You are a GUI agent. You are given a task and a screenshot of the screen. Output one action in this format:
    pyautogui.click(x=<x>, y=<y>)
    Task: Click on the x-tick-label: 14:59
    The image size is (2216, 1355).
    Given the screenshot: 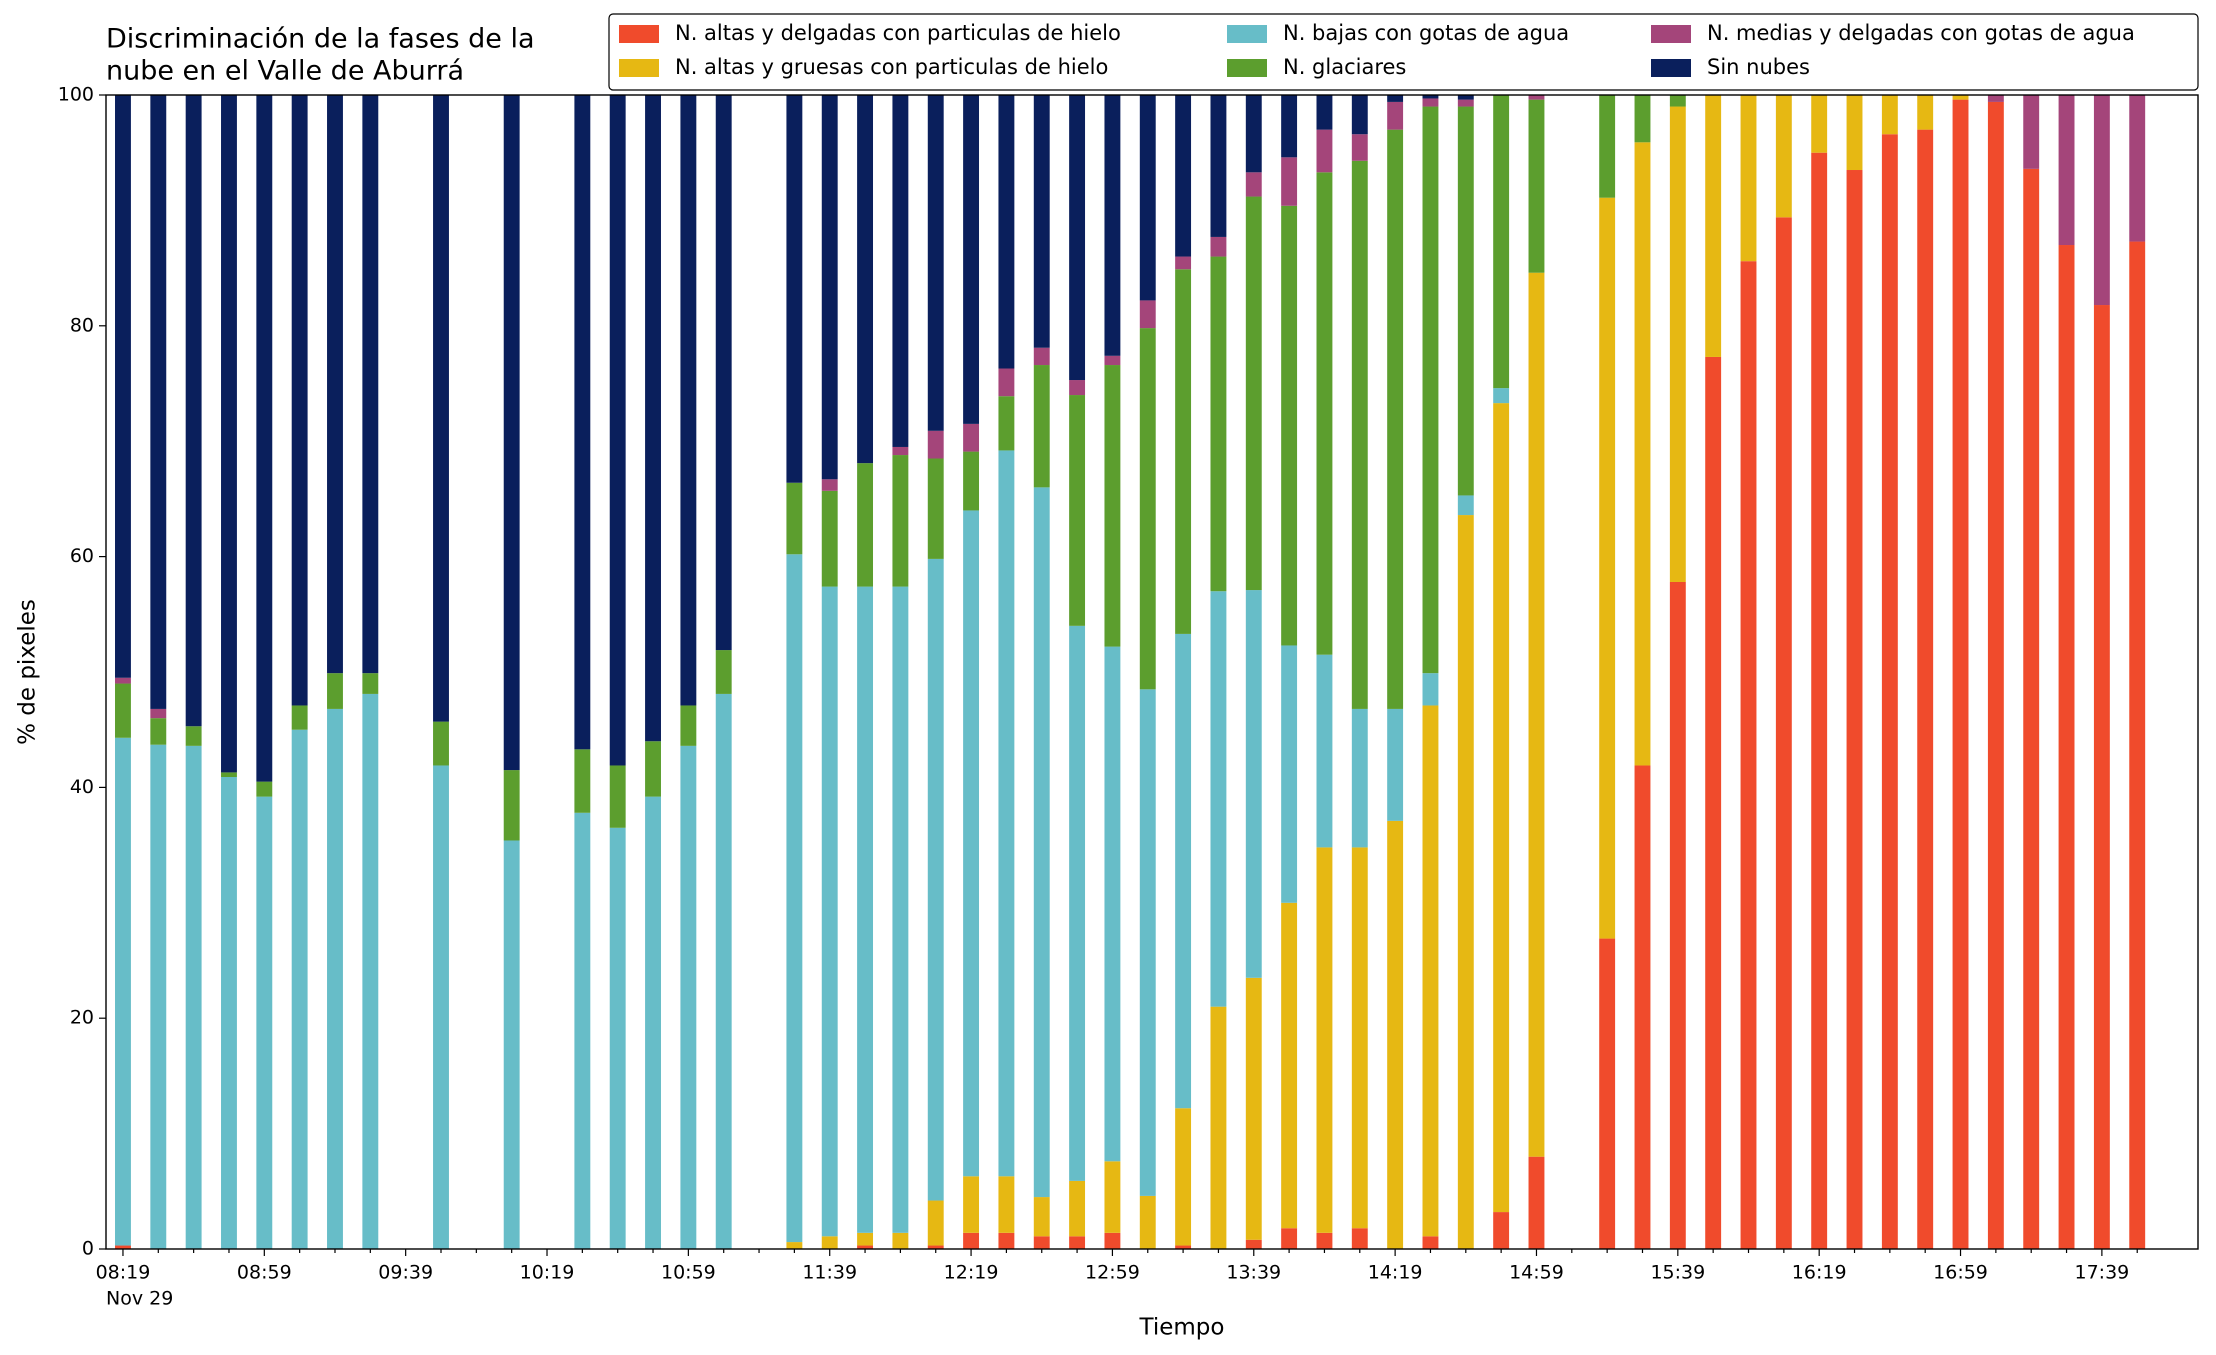 What is the action you would take?
    pyautogui.click(x=1536, y=1273)
    